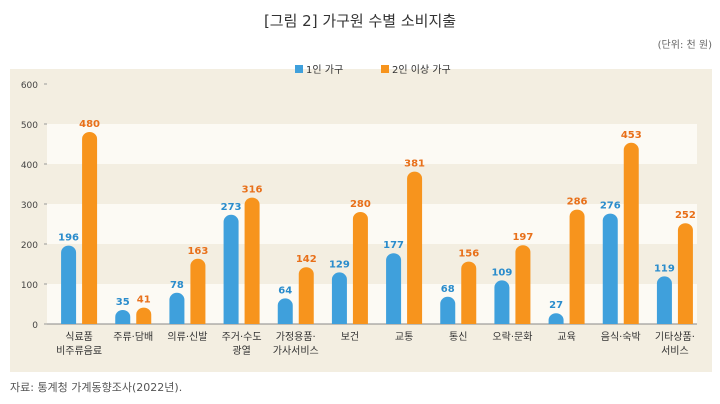  What do you see at coordinates (68, 238) in the screenshot?
I see `data-label: 196` at bounding box center [68, 238].